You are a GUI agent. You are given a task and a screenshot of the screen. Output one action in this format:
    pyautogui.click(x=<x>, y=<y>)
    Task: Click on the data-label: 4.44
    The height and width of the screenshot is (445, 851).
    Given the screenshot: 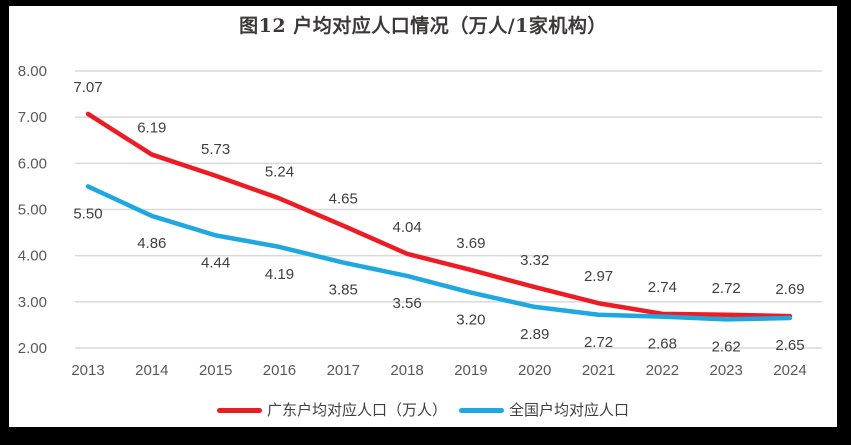 What is the action you would take?
    pyautogui.click(x=215, y=262)
    